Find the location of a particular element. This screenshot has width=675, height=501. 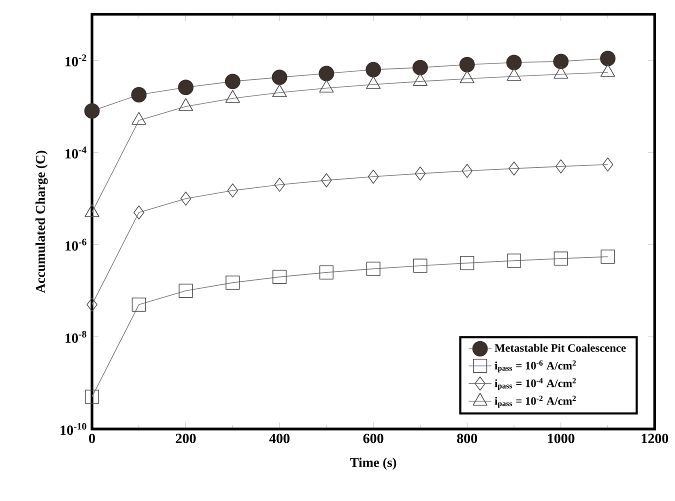

x-tick-label: 400 is located at coordinates (279, 439).